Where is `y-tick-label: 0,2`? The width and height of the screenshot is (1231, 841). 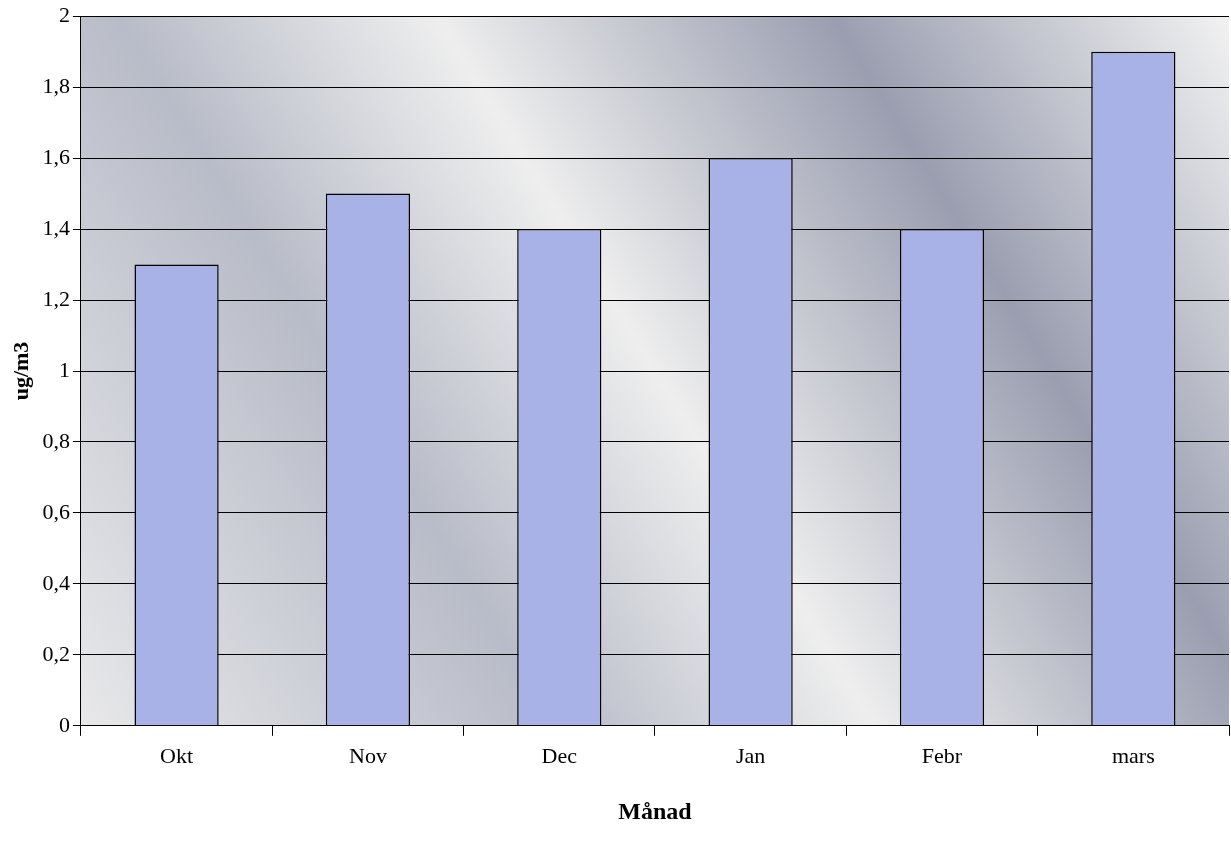
y-tick-label: 0,2 is located at coordinates (56, 653).